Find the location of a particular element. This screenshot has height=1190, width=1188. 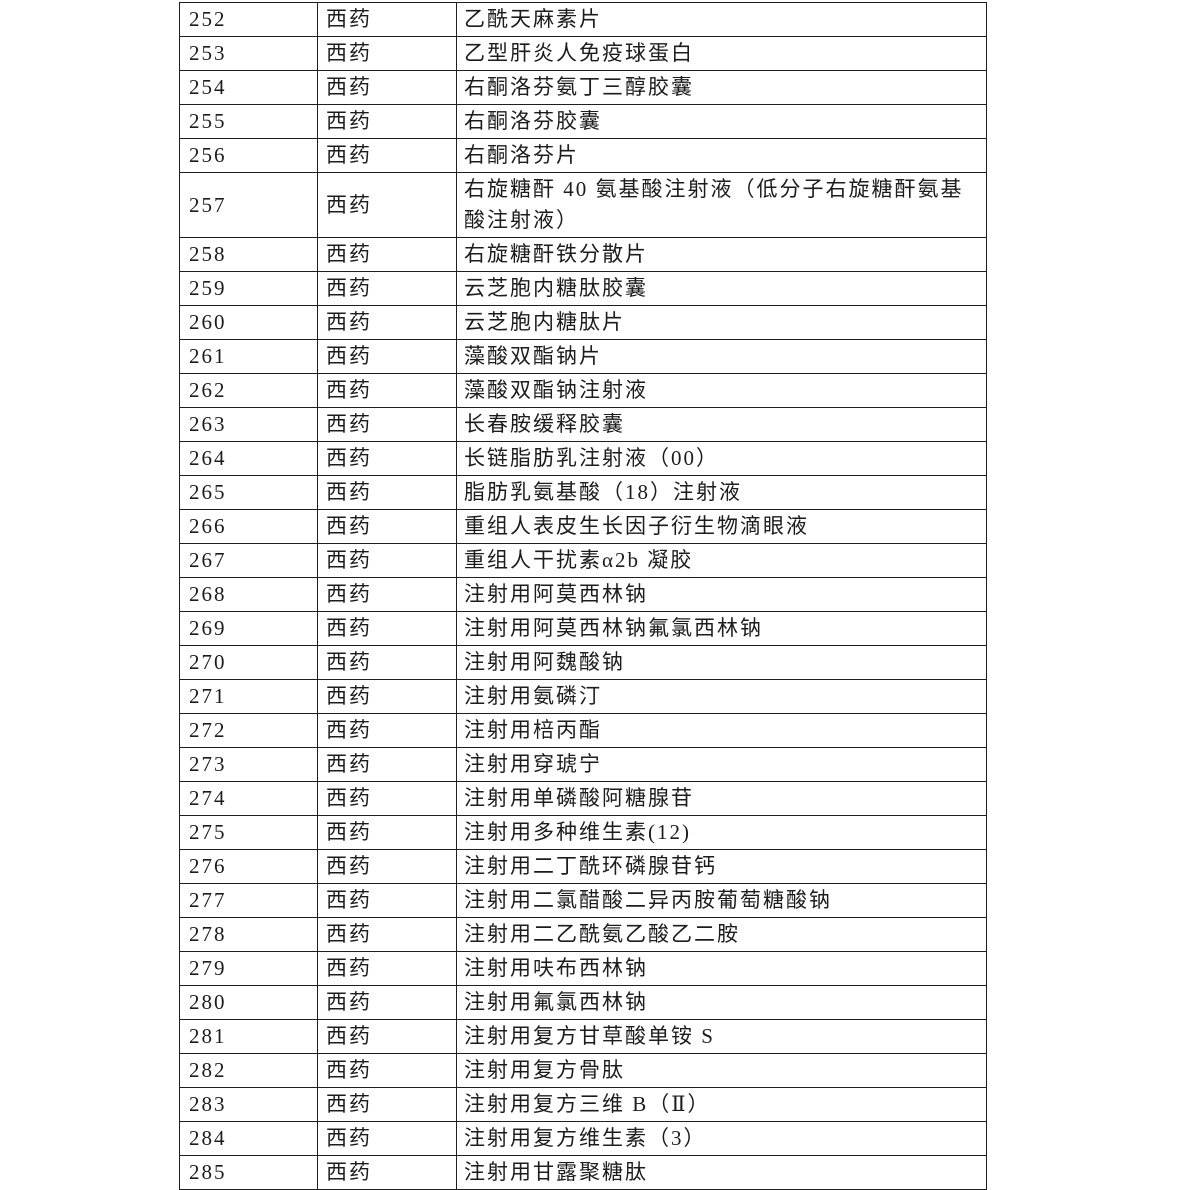

drug-name-cell: 藻酸双酯钠片 is located at coordinates (721, 356).